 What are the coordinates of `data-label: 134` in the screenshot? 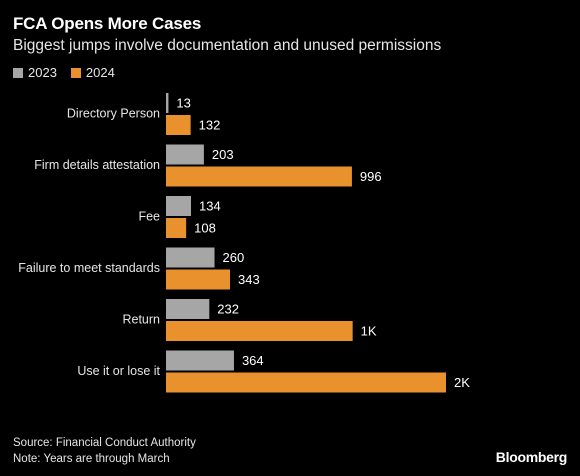 It's located at (210, 205).